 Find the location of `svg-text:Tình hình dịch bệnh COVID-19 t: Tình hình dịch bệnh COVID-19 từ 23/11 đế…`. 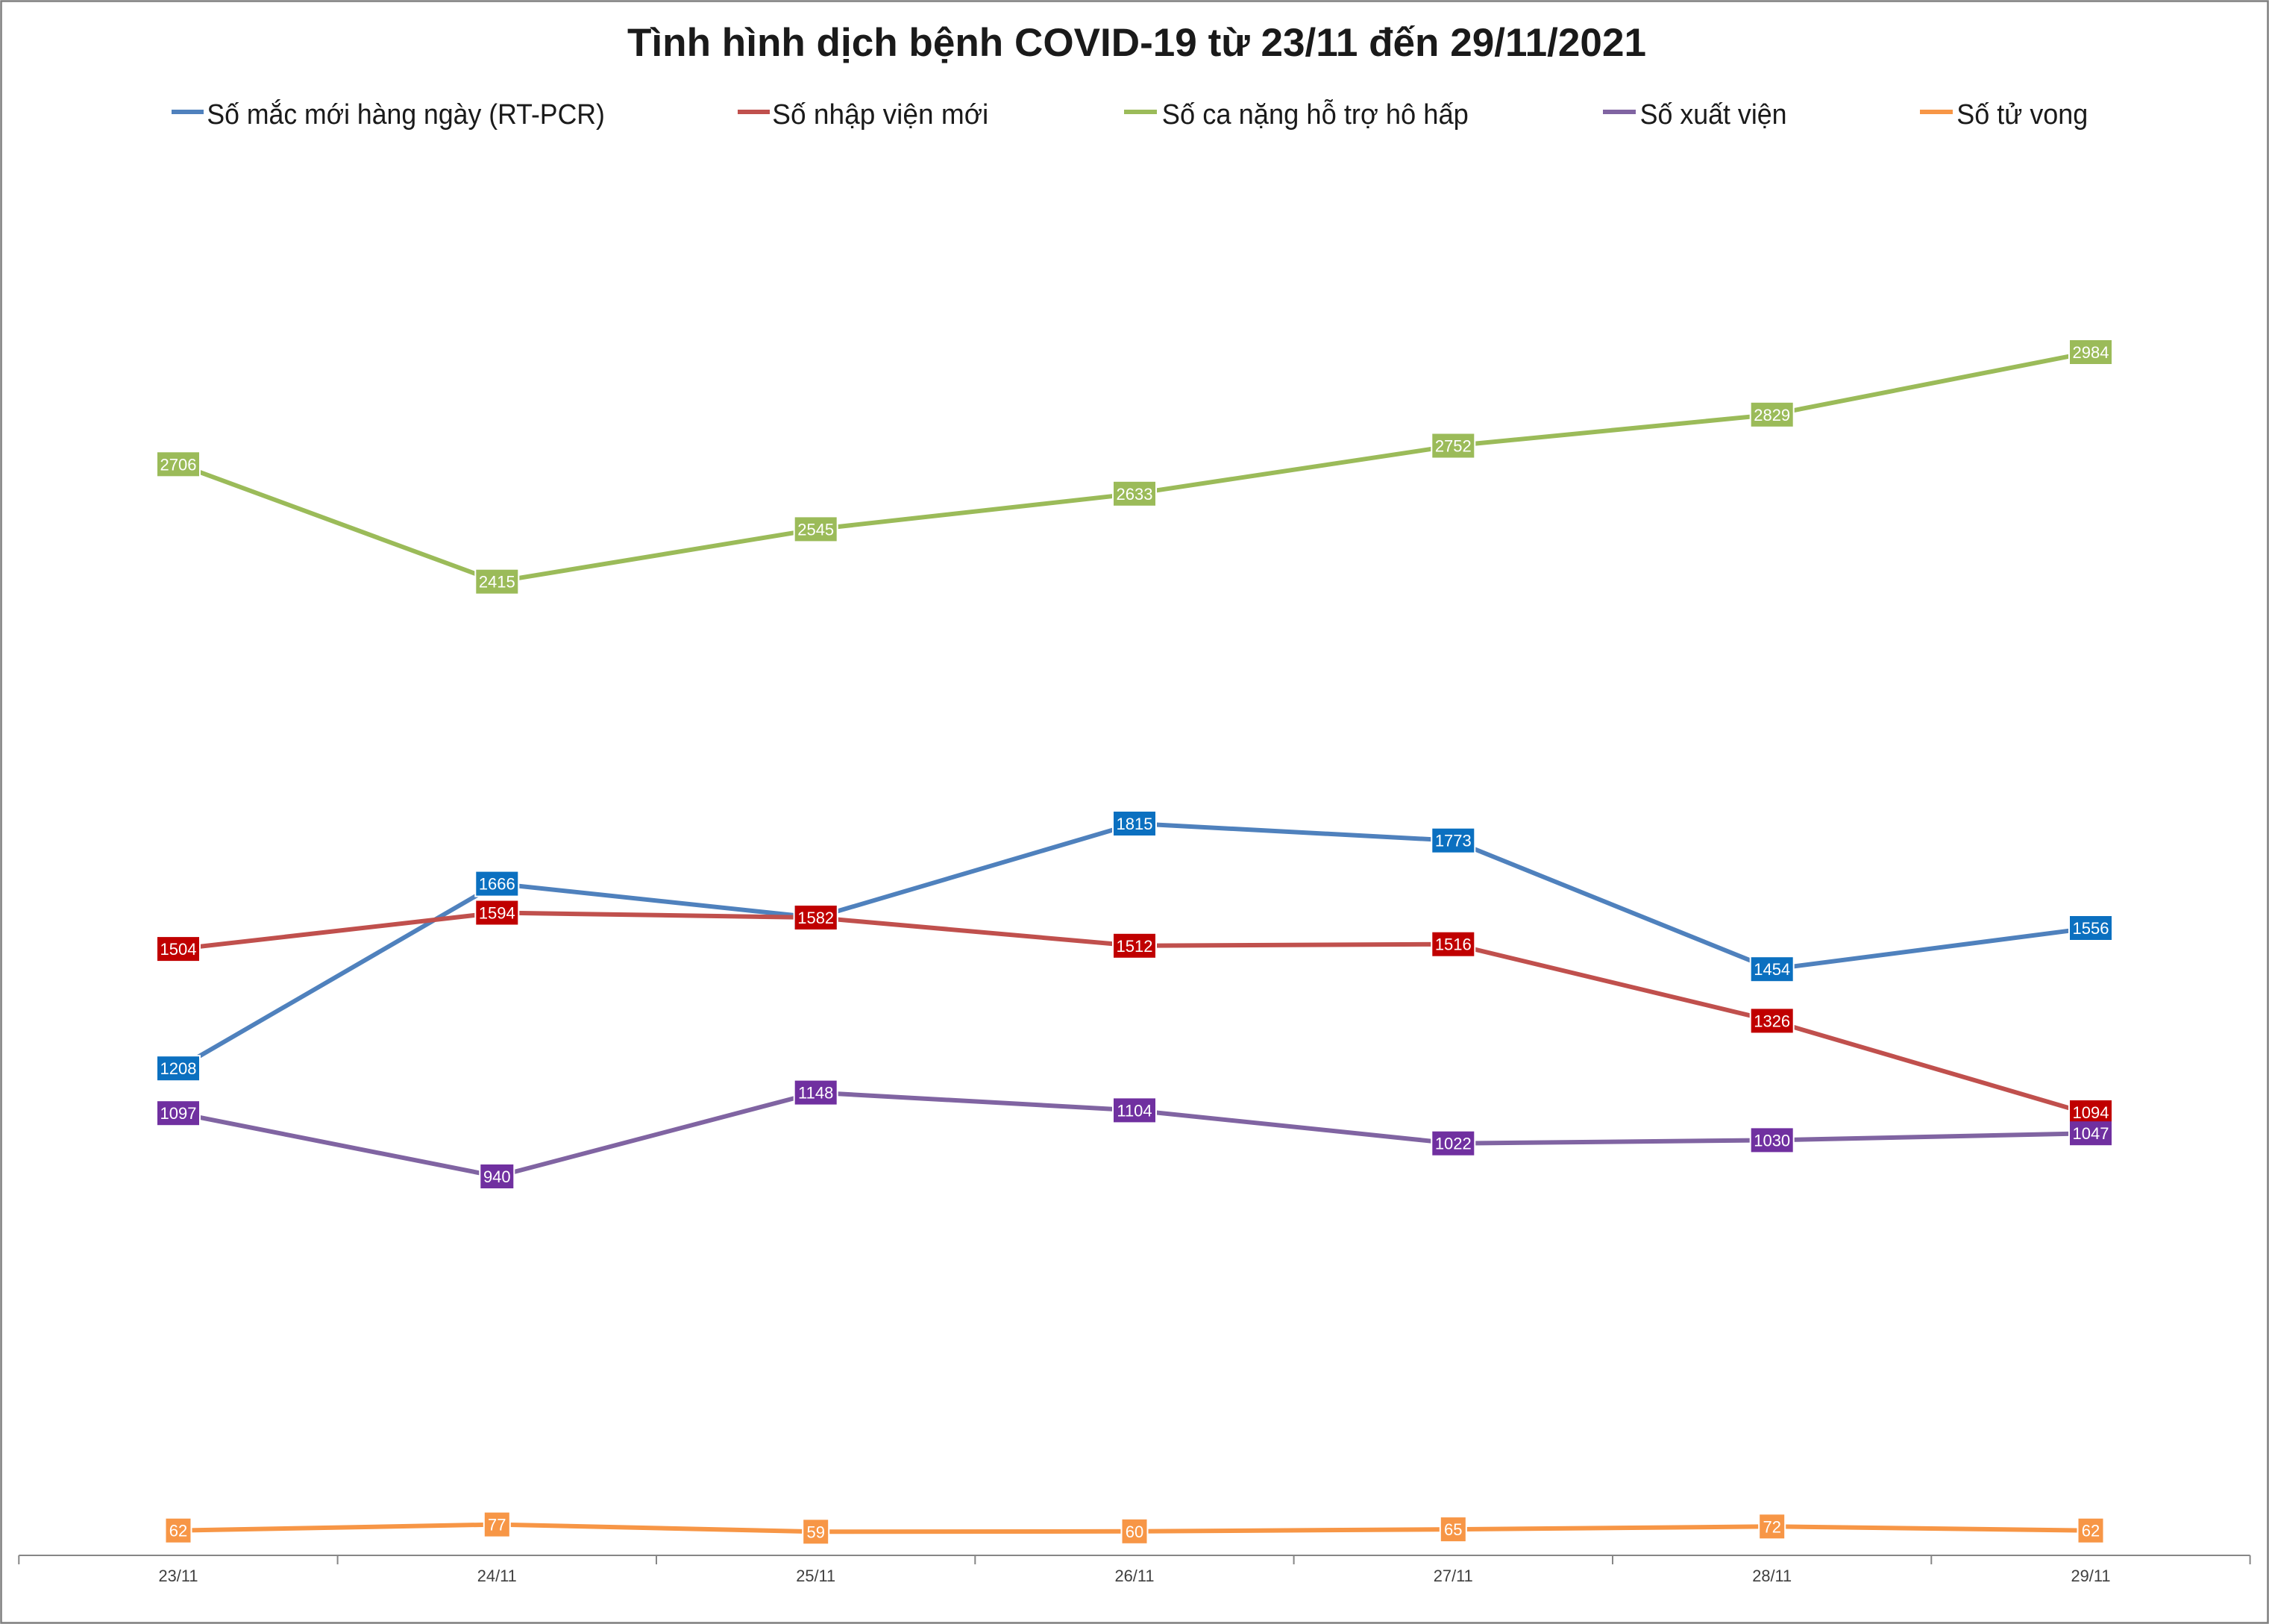

svg-text:Tình hình dịch bệnh COVID-19 t: Tình hình dịch bệnh COVID-19 từ 23/11 đế… is located at coordinates (1136, 43).